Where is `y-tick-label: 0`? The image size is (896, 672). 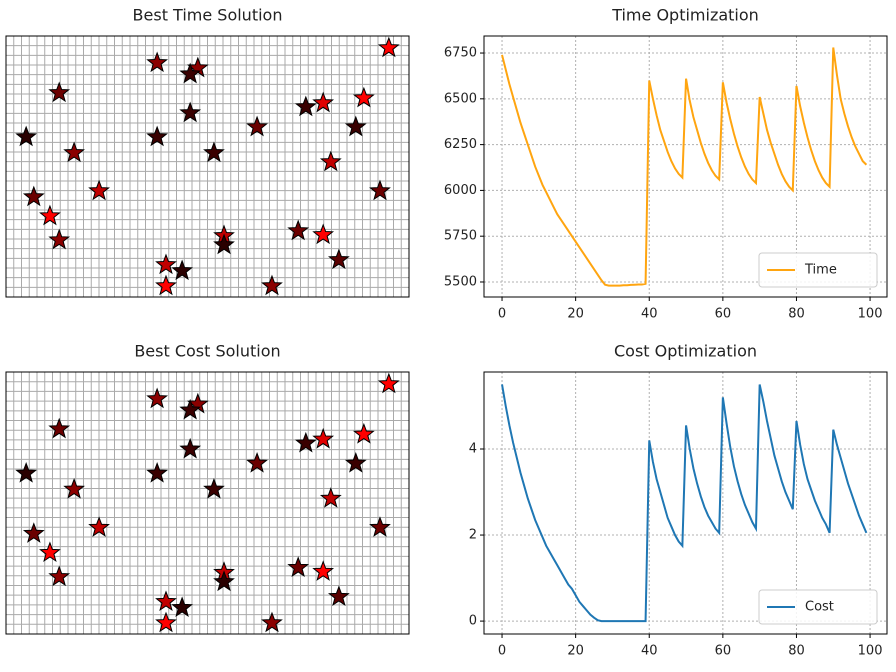 y-tick-label: 0 is located at coordinates (473, 621).